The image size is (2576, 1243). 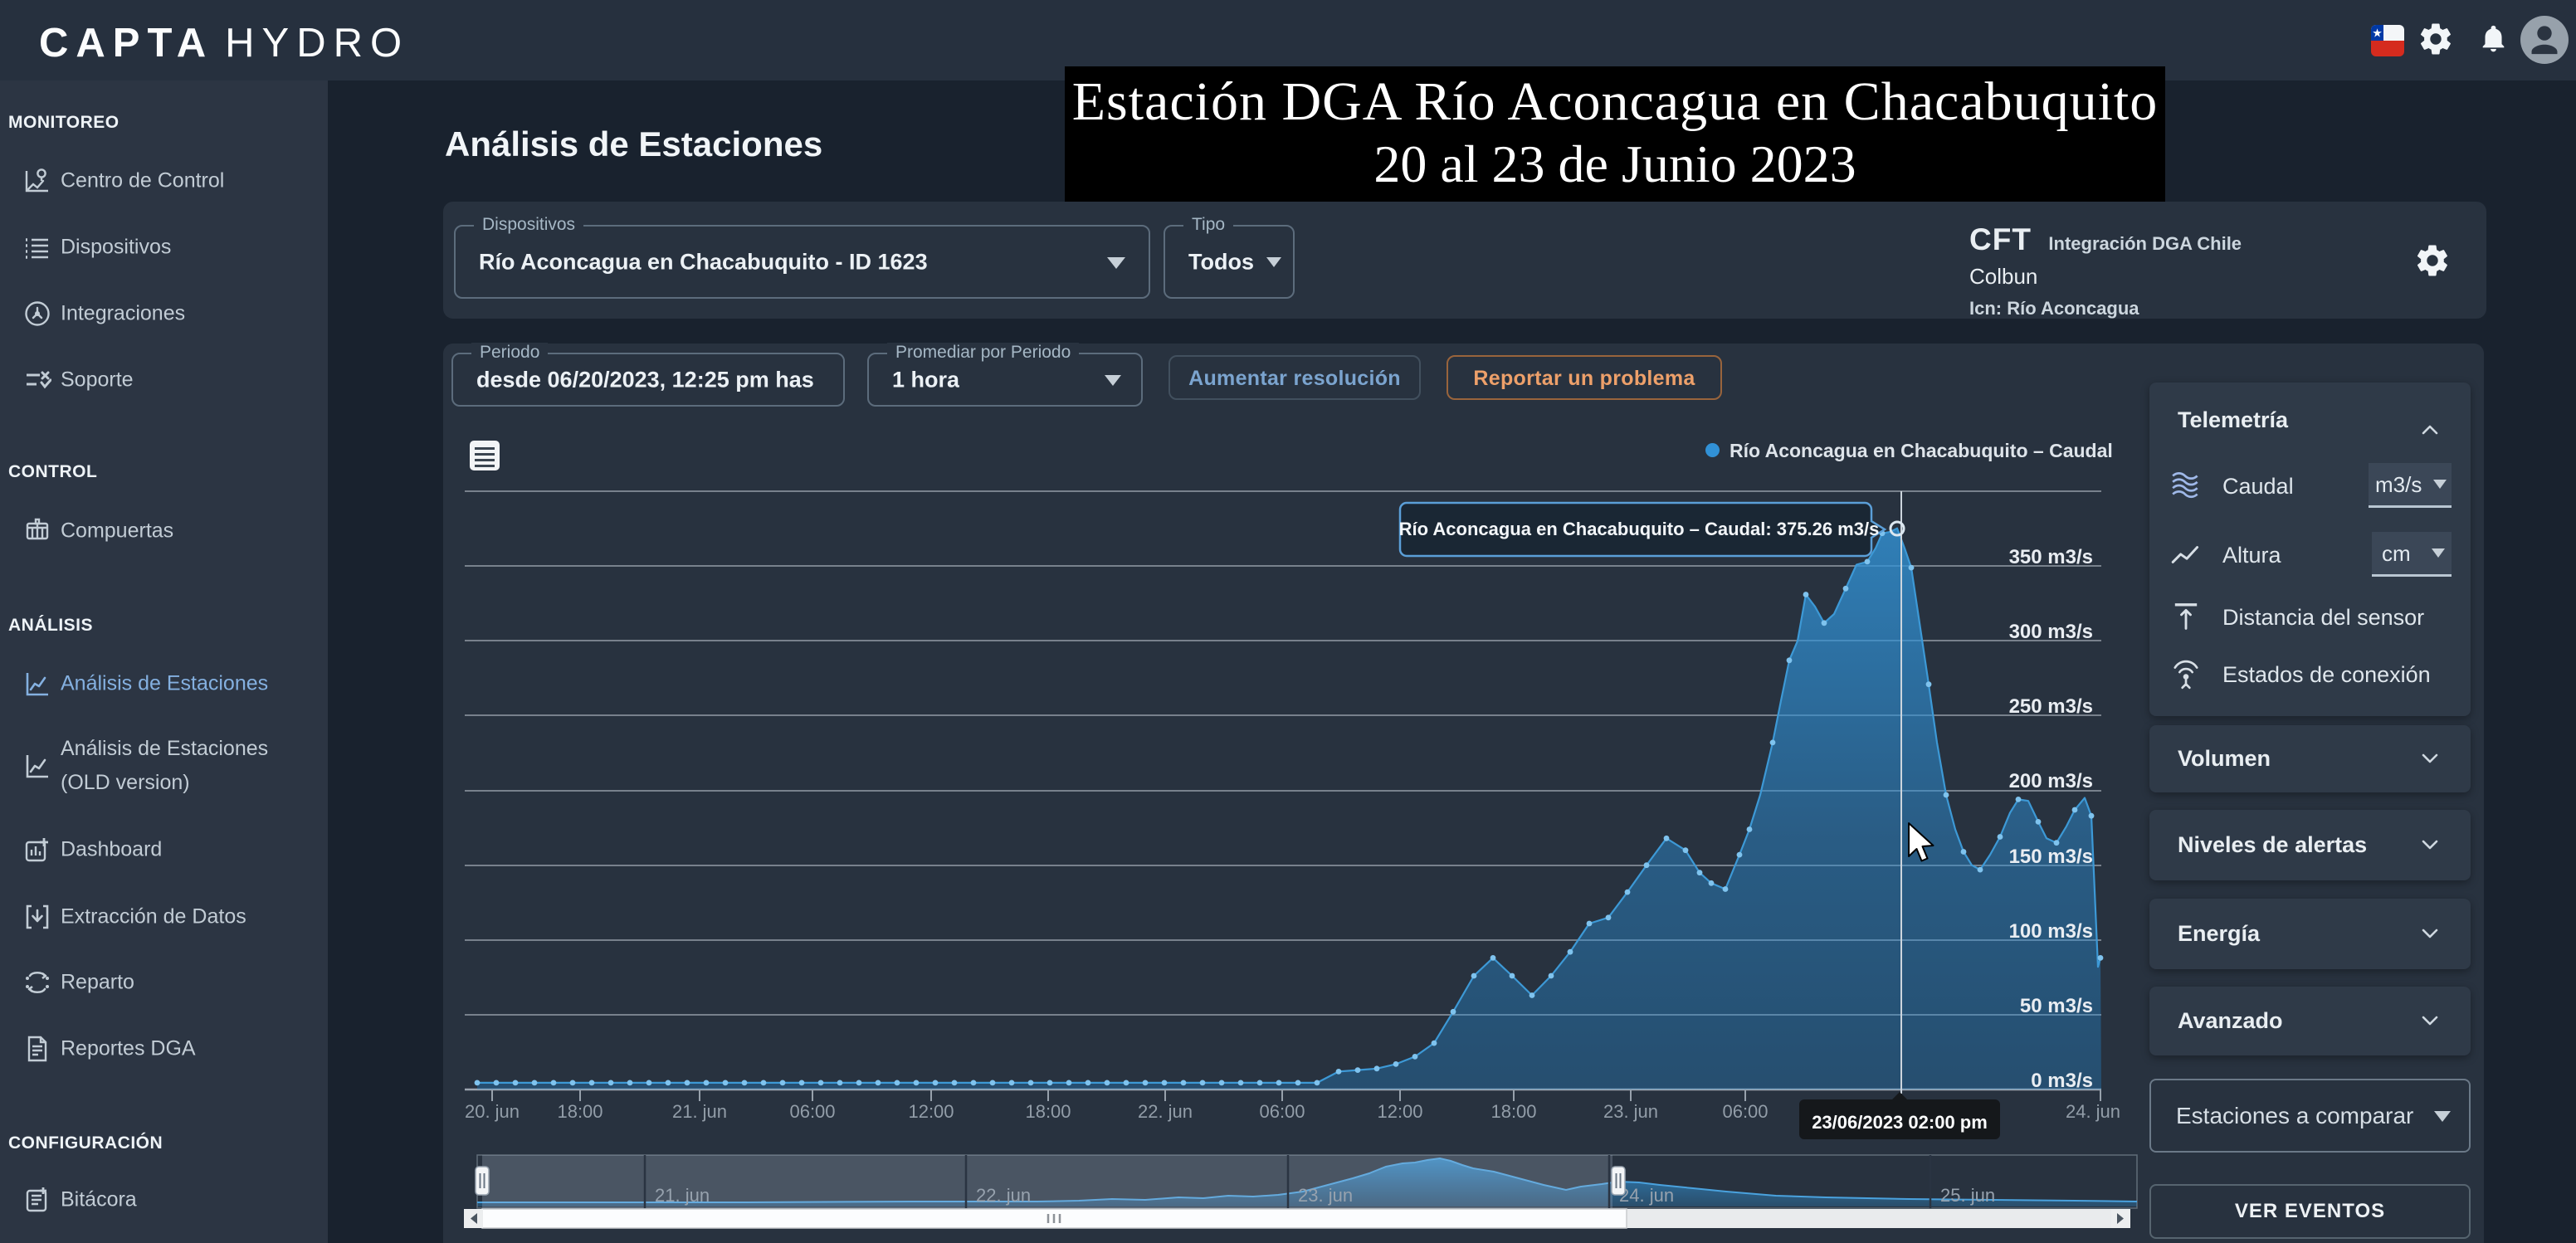 I want to click on svg-text: 350 m3/s, so click(x=2051, y=557).